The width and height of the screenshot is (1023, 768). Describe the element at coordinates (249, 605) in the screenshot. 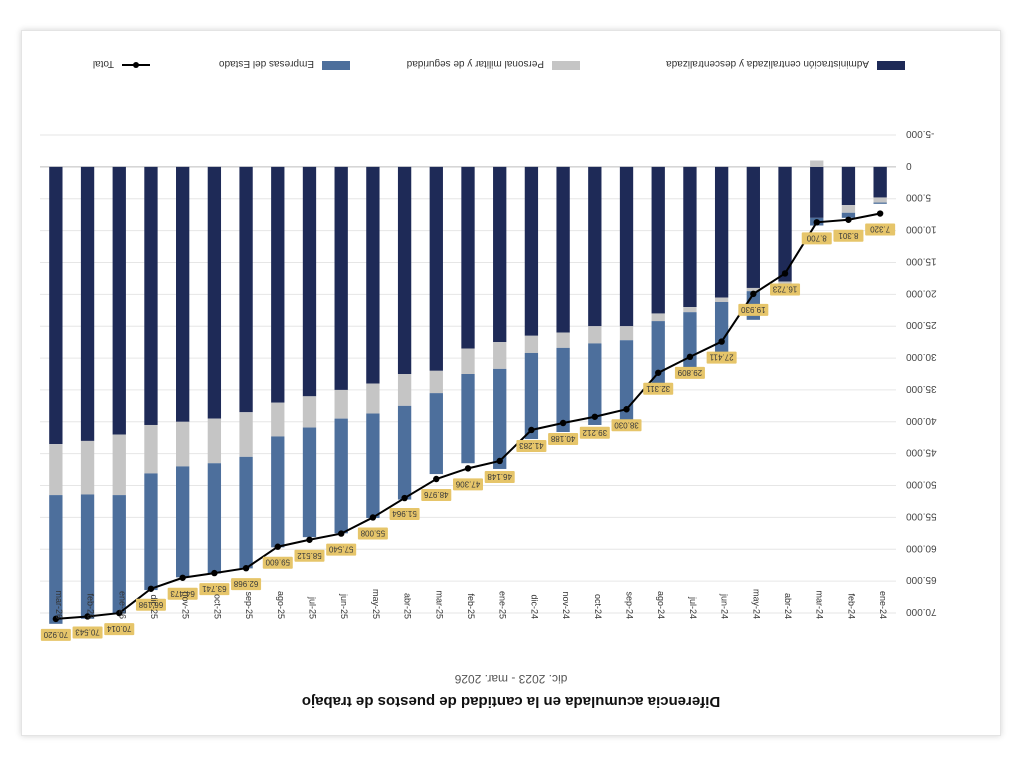

I see `x-tick-label: sep-25` at that location.